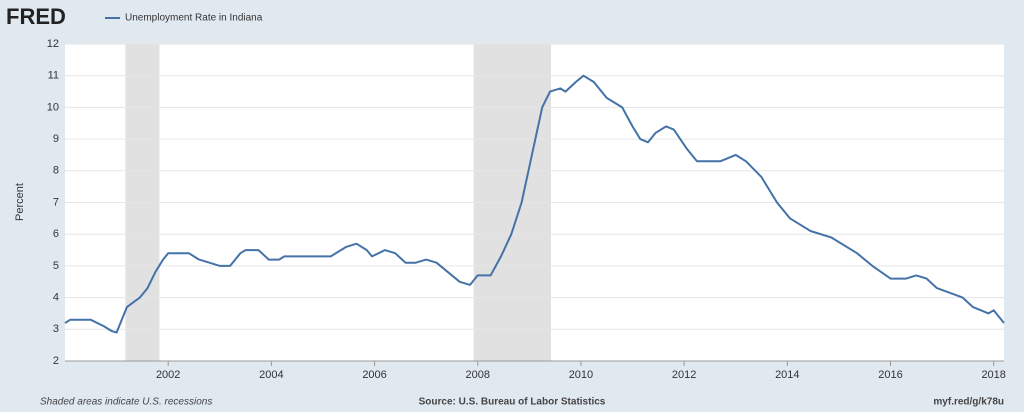 The width and height of the screenshot is (1024, 412). I want to click on y-tick-label: 2, so click(56, 361).